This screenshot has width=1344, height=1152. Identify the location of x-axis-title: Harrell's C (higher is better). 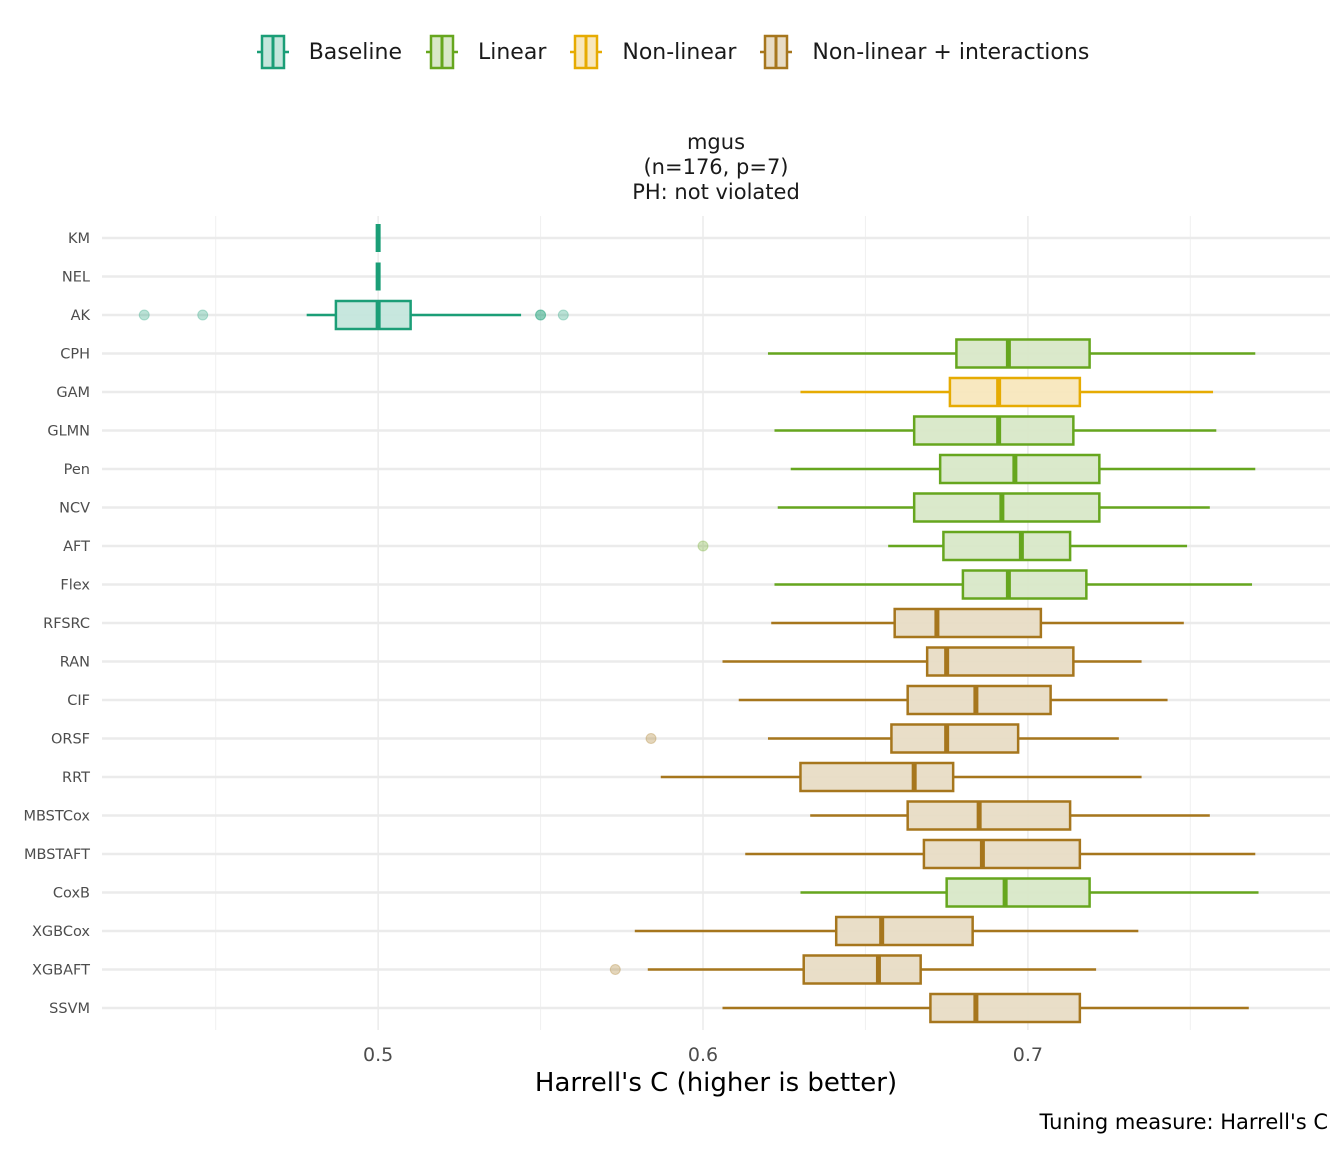
(716, 1083).